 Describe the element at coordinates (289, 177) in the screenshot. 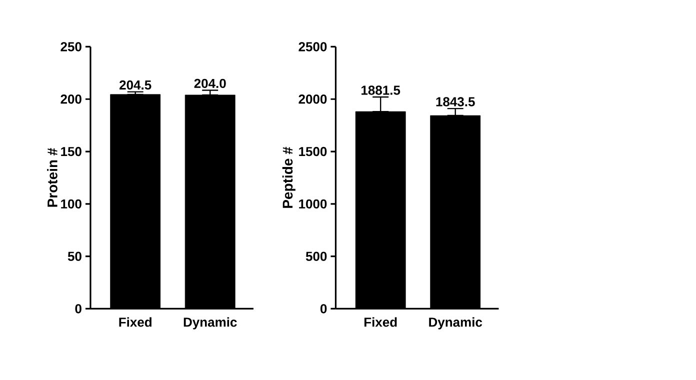

I see `y-axis-title: Peptide #` at that location.